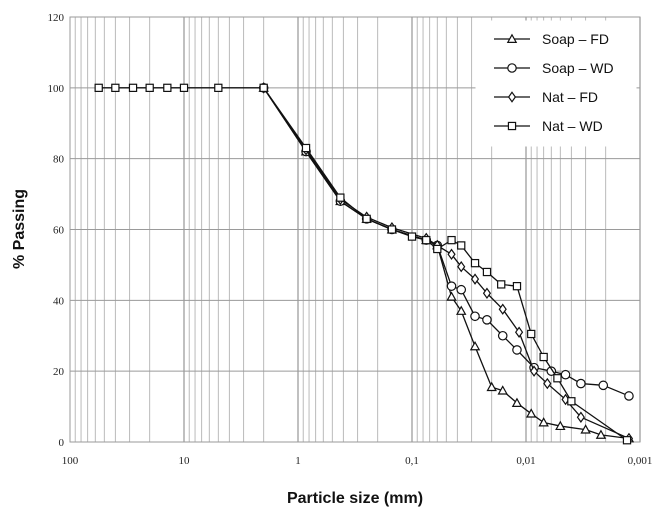  Describe the element at coordinates (59, 301) in the screenshot. I see `y-tick-label: 40` at that location.